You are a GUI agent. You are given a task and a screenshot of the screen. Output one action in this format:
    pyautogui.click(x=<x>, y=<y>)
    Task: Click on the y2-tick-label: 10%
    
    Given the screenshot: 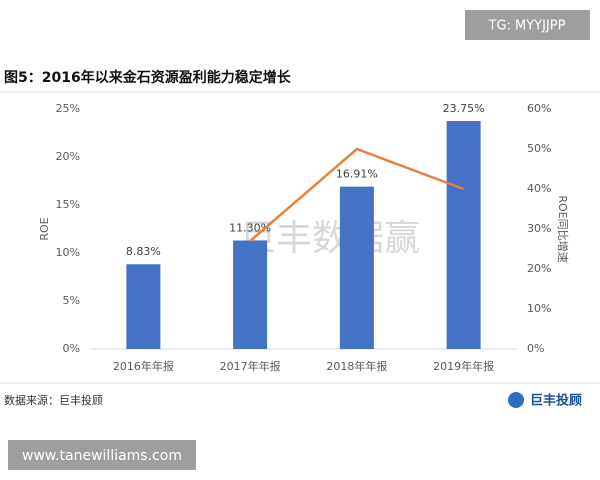 What is the action you would take?
    pyautogui.click(x=539, y=308)
    